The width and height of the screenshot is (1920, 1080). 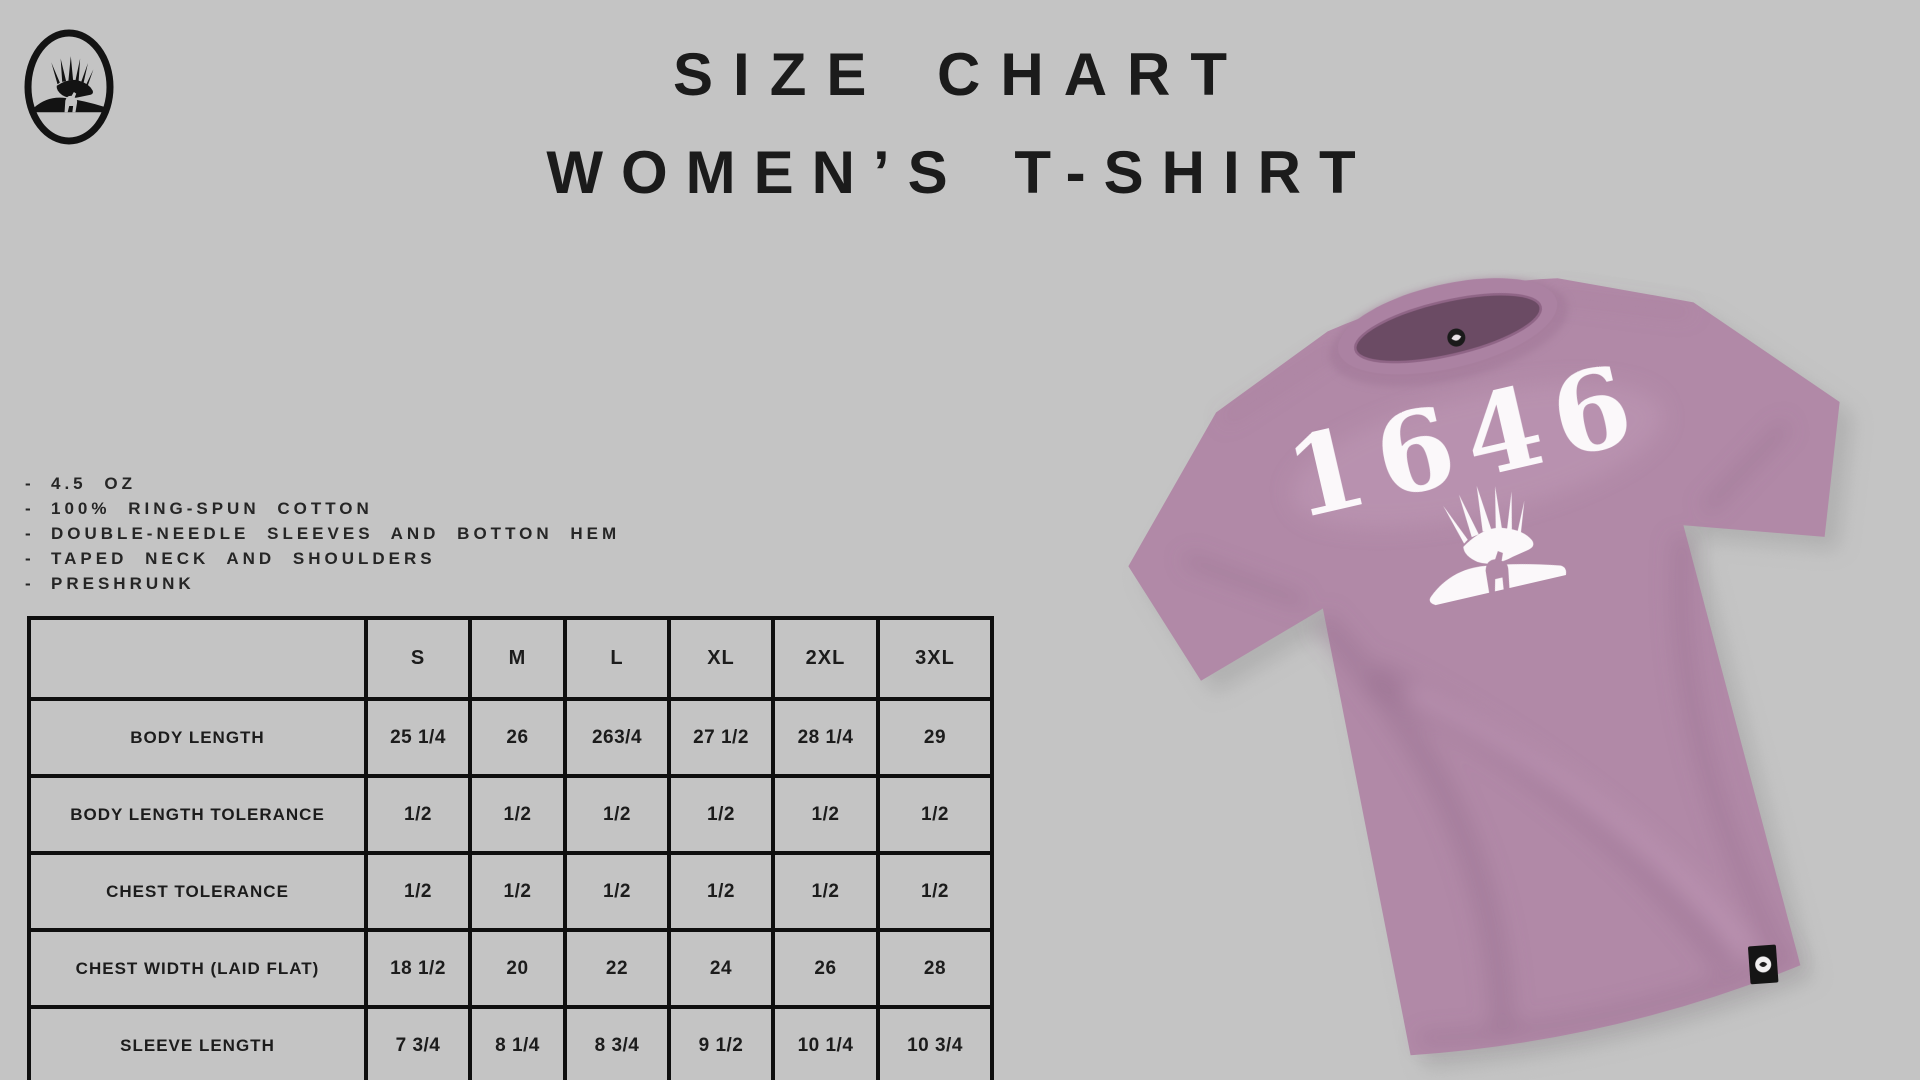 I want to click on table-cell: 25 1/4, so click(x=418, y=737).